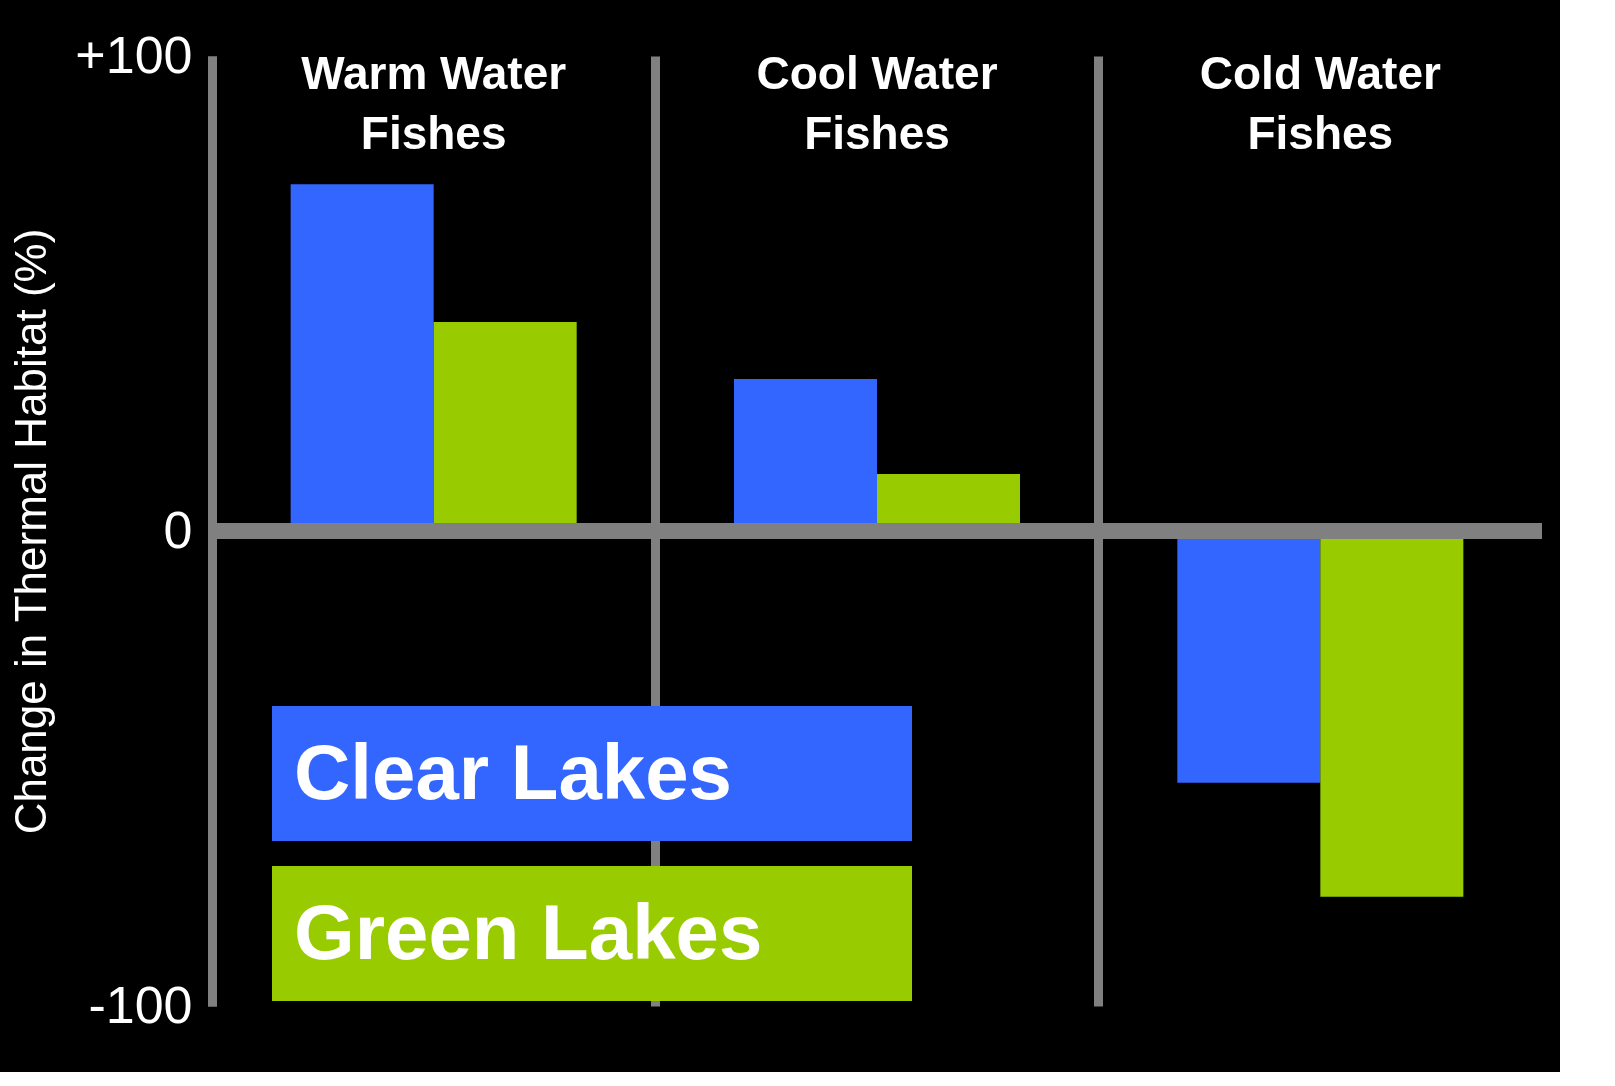 This screenshot has width=1615, height=1086. What do you see at coordinates (178, 529) in the screenshot?
I see `y-tick-label: 0` at bounding box center [178, 529].